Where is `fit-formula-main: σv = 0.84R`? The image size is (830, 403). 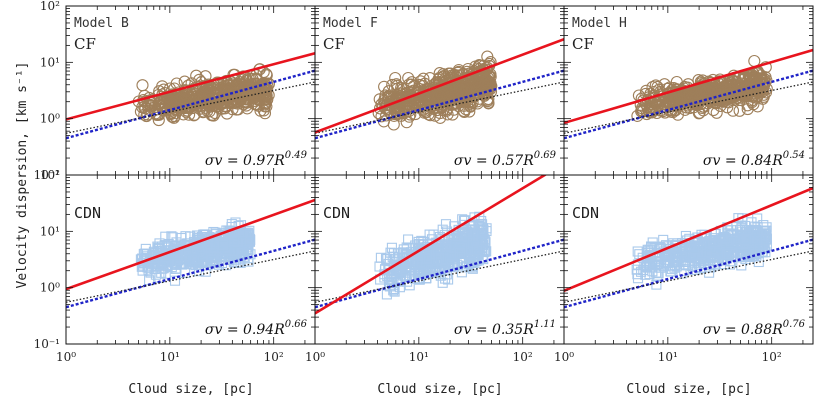 fit-formula-main: σv = 0.84R is located at coordinates (743, 161).